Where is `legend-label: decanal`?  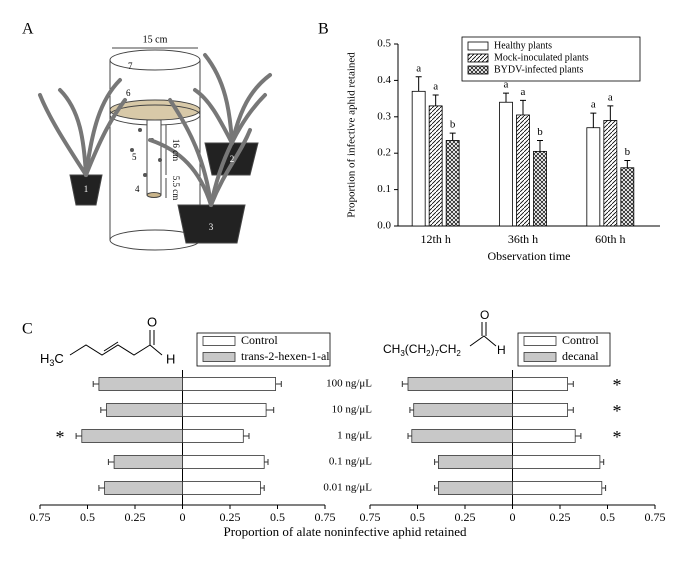 legend-label: decanal is located at coordinates (580, 356).